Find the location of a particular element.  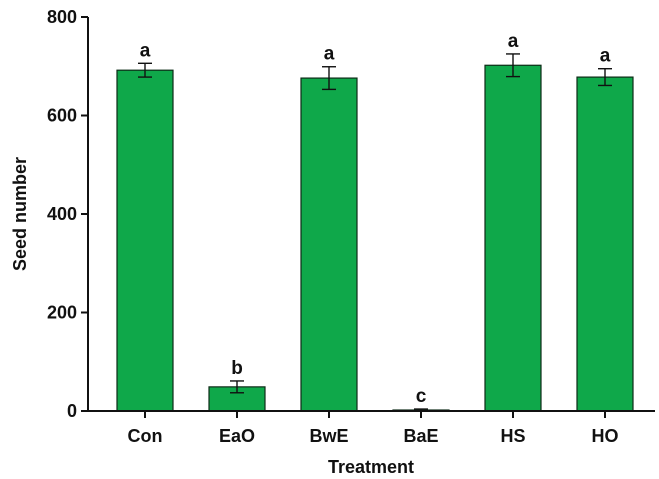

x-tick-label-bwe: BwE is located at coordinates (328, 436).